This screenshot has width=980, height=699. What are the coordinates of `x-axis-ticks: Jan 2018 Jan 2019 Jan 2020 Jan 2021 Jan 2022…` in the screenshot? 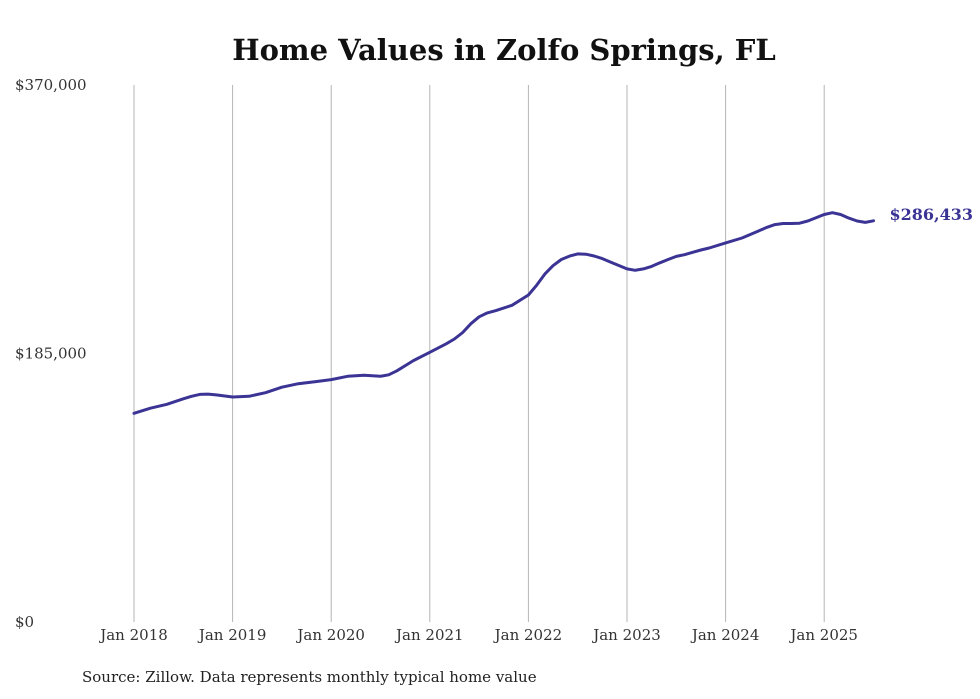 It's located at (478, 635).